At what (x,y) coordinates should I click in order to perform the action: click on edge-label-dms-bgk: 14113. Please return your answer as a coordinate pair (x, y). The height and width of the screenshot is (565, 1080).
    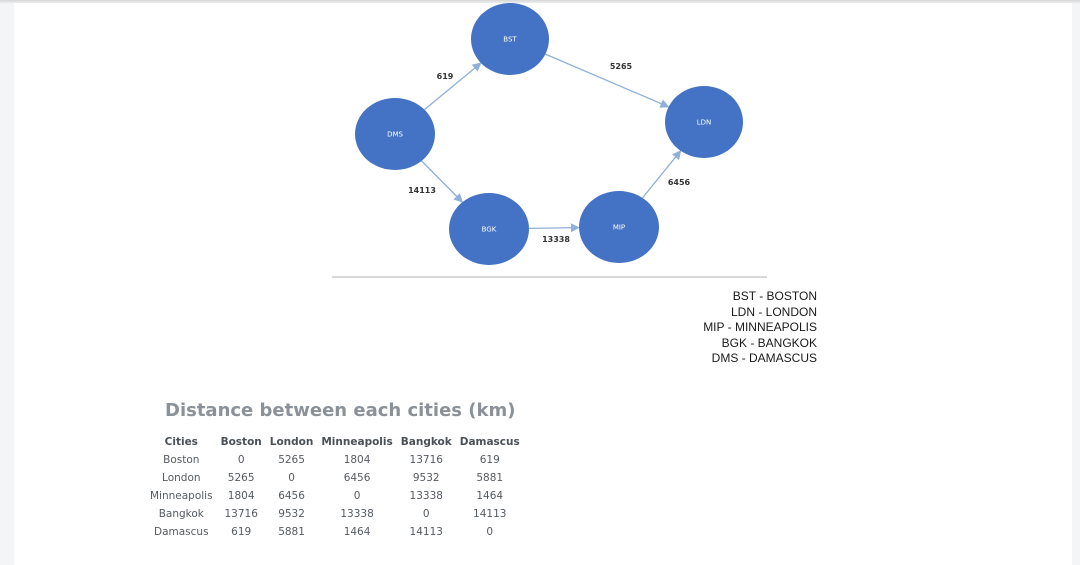
    Looking at the image, I should click on (422, 190).